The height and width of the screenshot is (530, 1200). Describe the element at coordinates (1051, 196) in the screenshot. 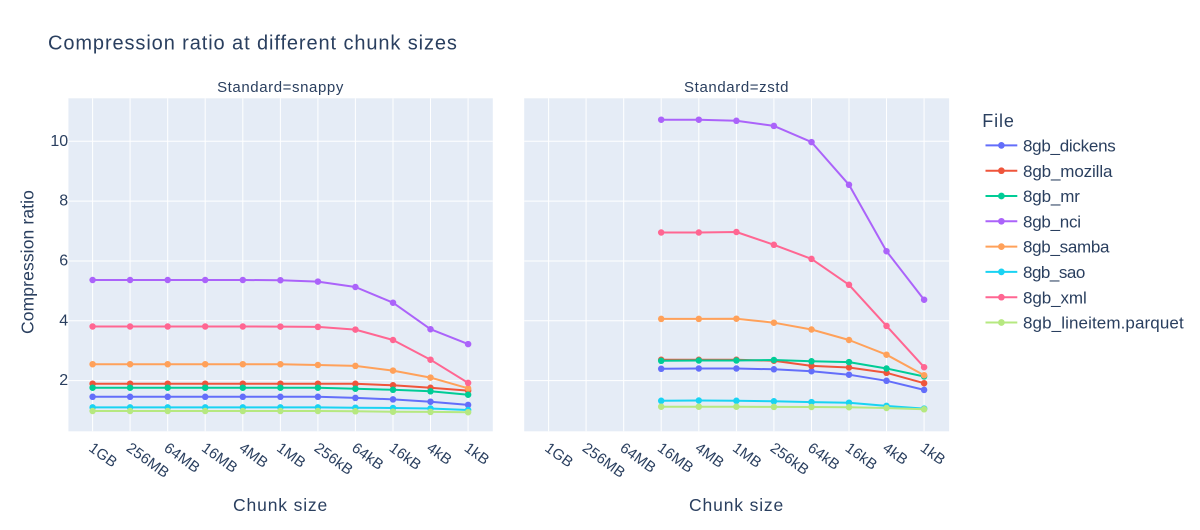

I see `svg-text: 8gb_mr` at that location.